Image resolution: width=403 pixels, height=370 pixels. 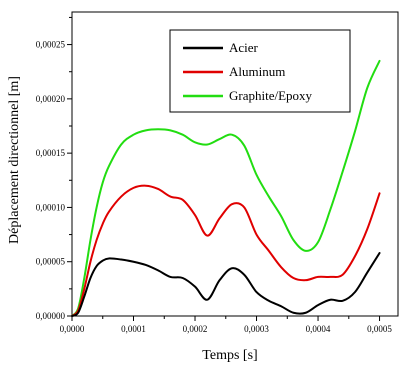 I want to click on x-tick-label: 0,0004, so click(x=318, y=329).